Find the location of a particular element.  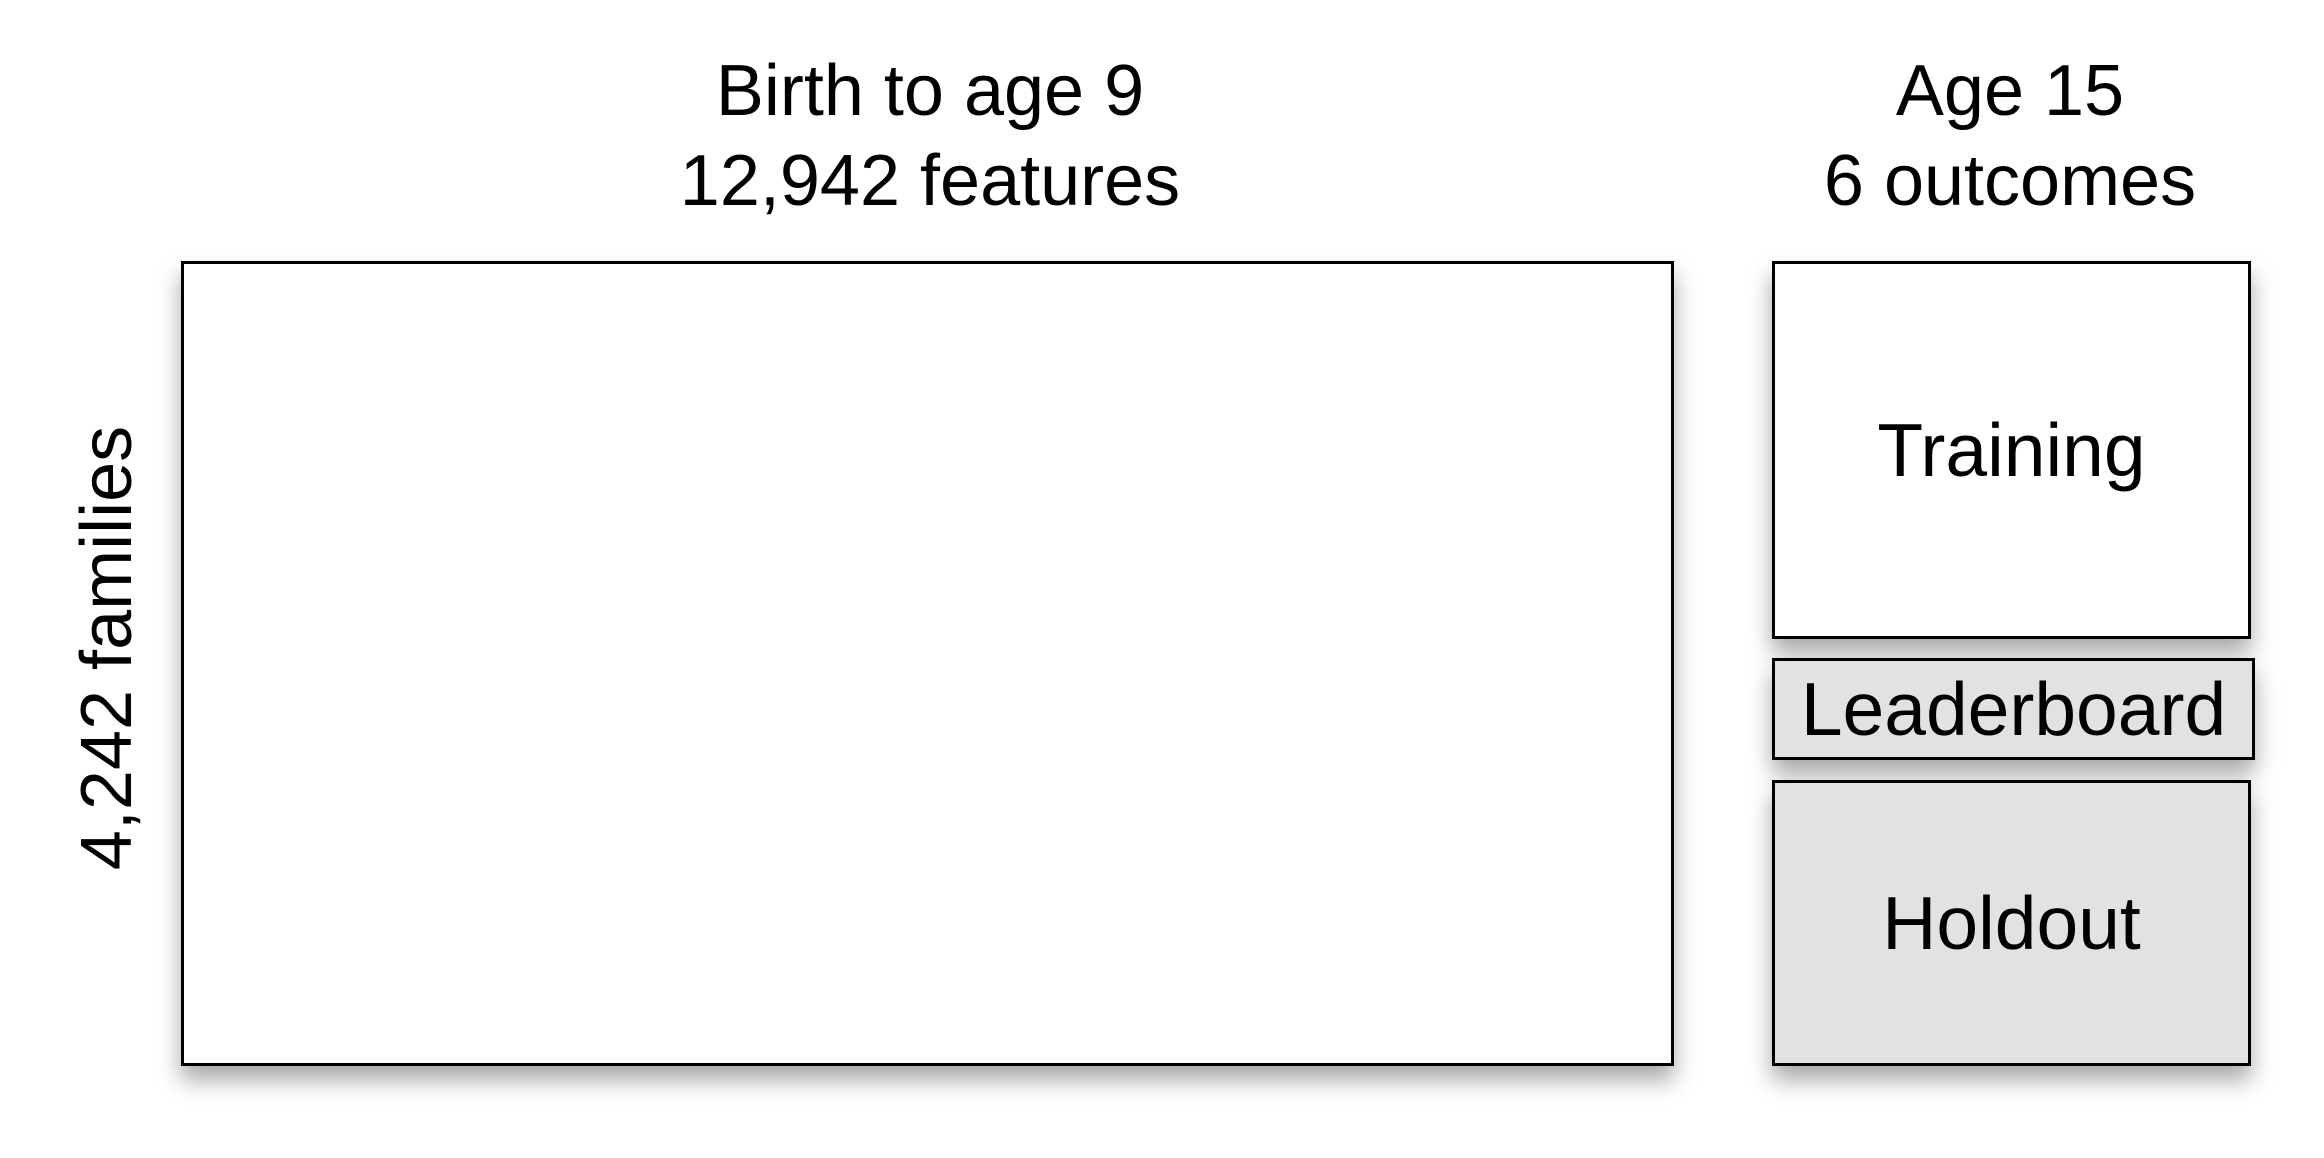

leaderboard-label: Leaderboard is located at coordinates (2013, 709).